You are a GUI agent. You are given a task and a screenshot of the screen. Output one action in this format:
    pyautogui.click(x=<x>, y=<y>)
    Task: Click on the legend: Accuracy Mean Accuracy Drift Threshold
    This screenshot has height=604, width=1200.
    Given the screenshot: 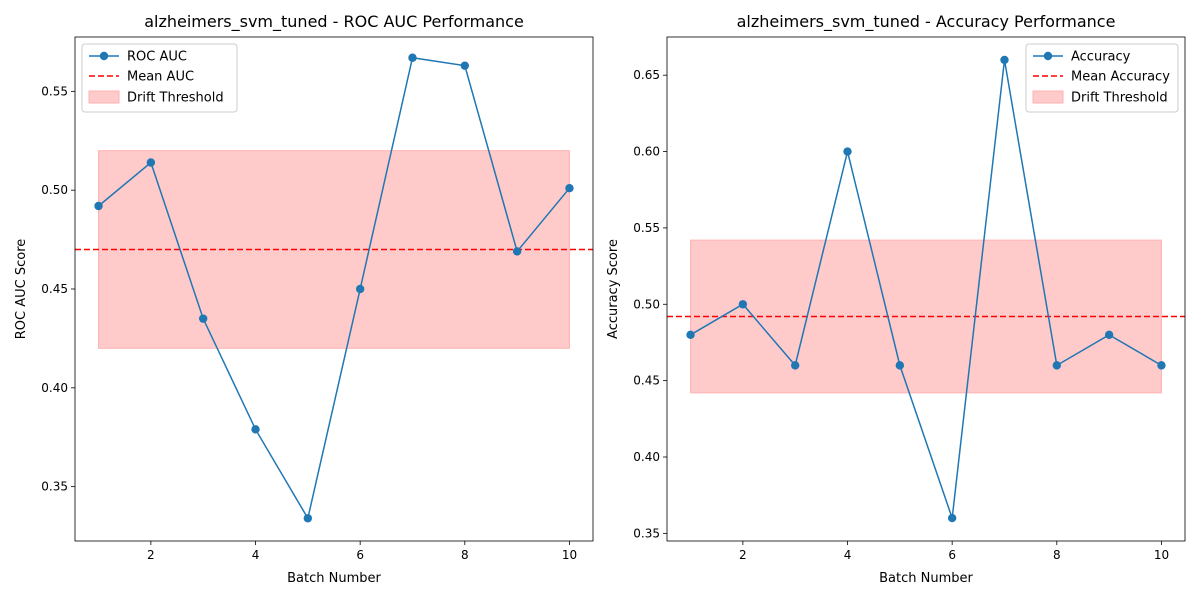 What is the action you would take?
    pyautogui.click(x=1102, y=78)
    